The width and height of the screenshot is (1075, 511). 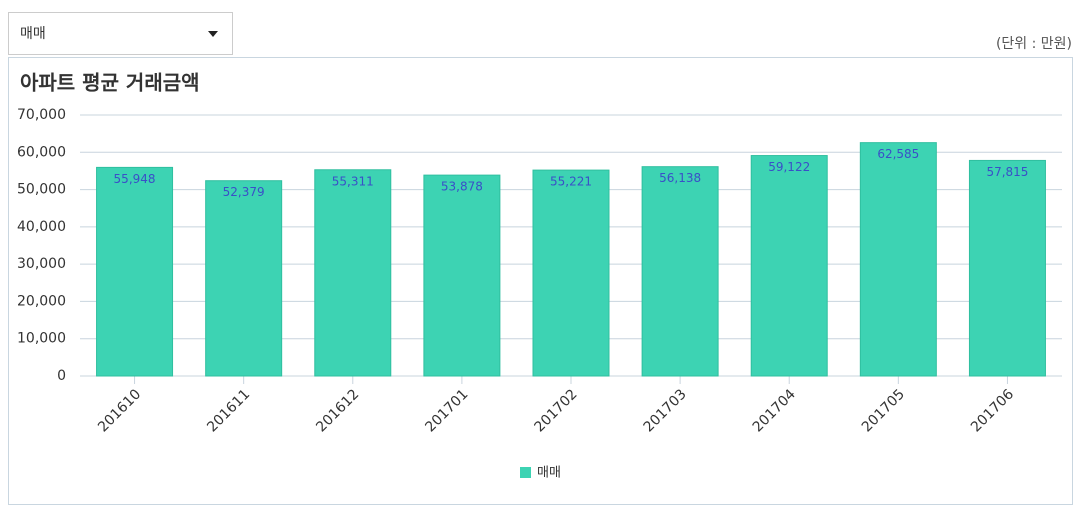 What do you see at coordinates (462, 187) in the screenshot?
I see `value-label: 53,878` at bounding box center [462, 187].